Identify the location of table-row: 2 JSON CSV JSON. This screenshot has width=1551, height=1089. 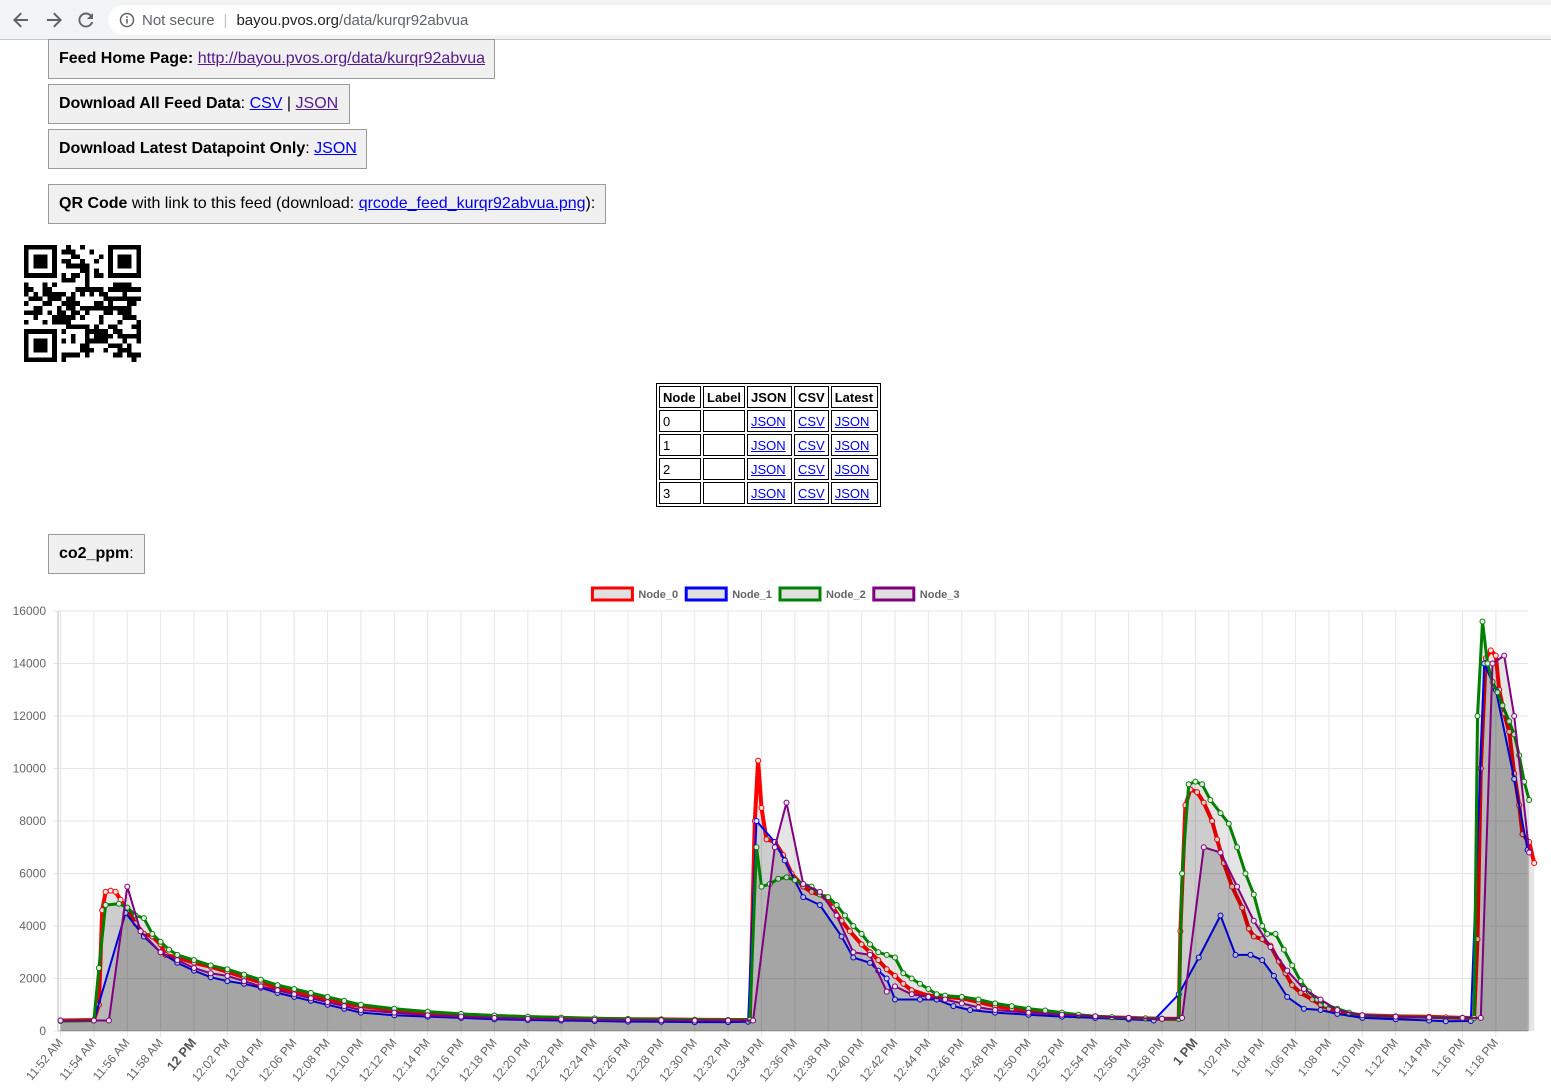
(768, 469).